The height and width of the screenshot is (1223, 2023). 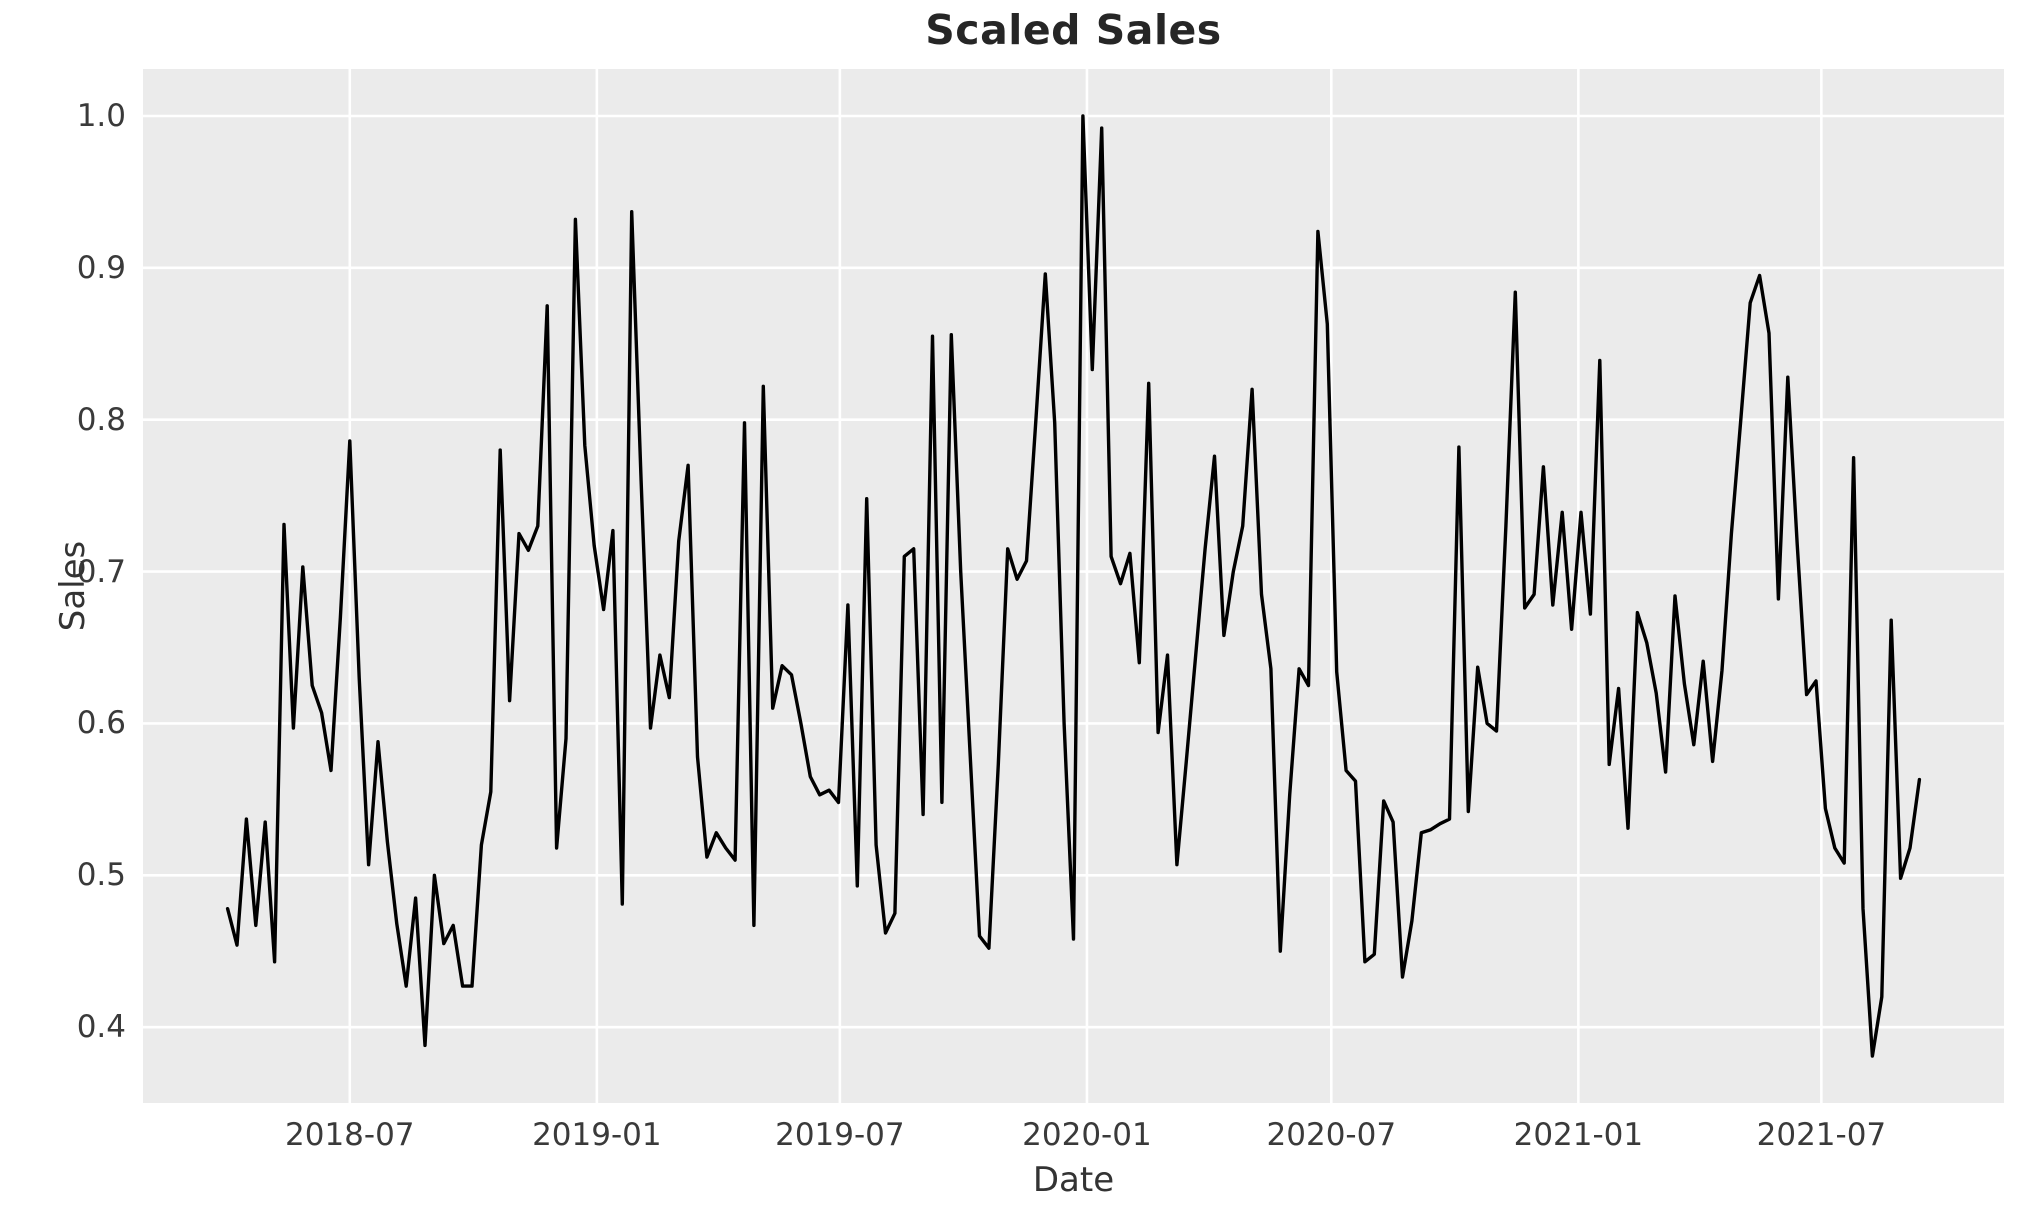 I want to click on x-axis-label: Date, so click(x=1073, y=1180).